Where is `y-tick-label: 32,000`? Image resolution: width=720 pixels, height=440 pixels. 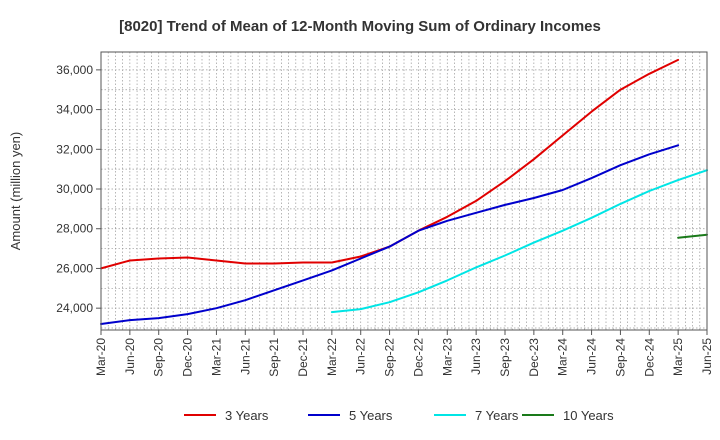 y-tick-label: 32,000 is located at coordinates (74, 149).